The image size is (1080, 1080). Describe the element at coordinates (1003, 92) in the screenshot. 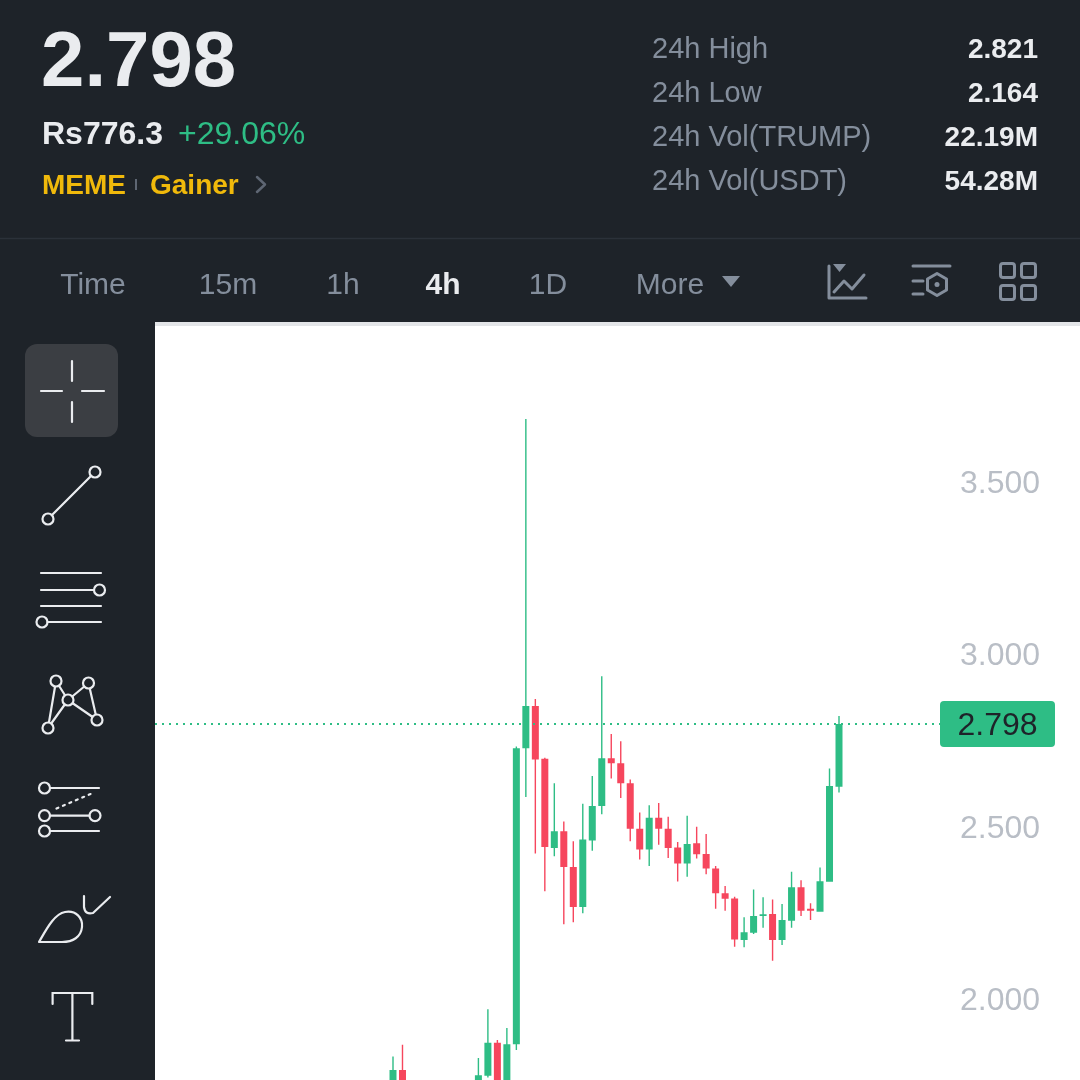

I see `text: 2.164` at that location.